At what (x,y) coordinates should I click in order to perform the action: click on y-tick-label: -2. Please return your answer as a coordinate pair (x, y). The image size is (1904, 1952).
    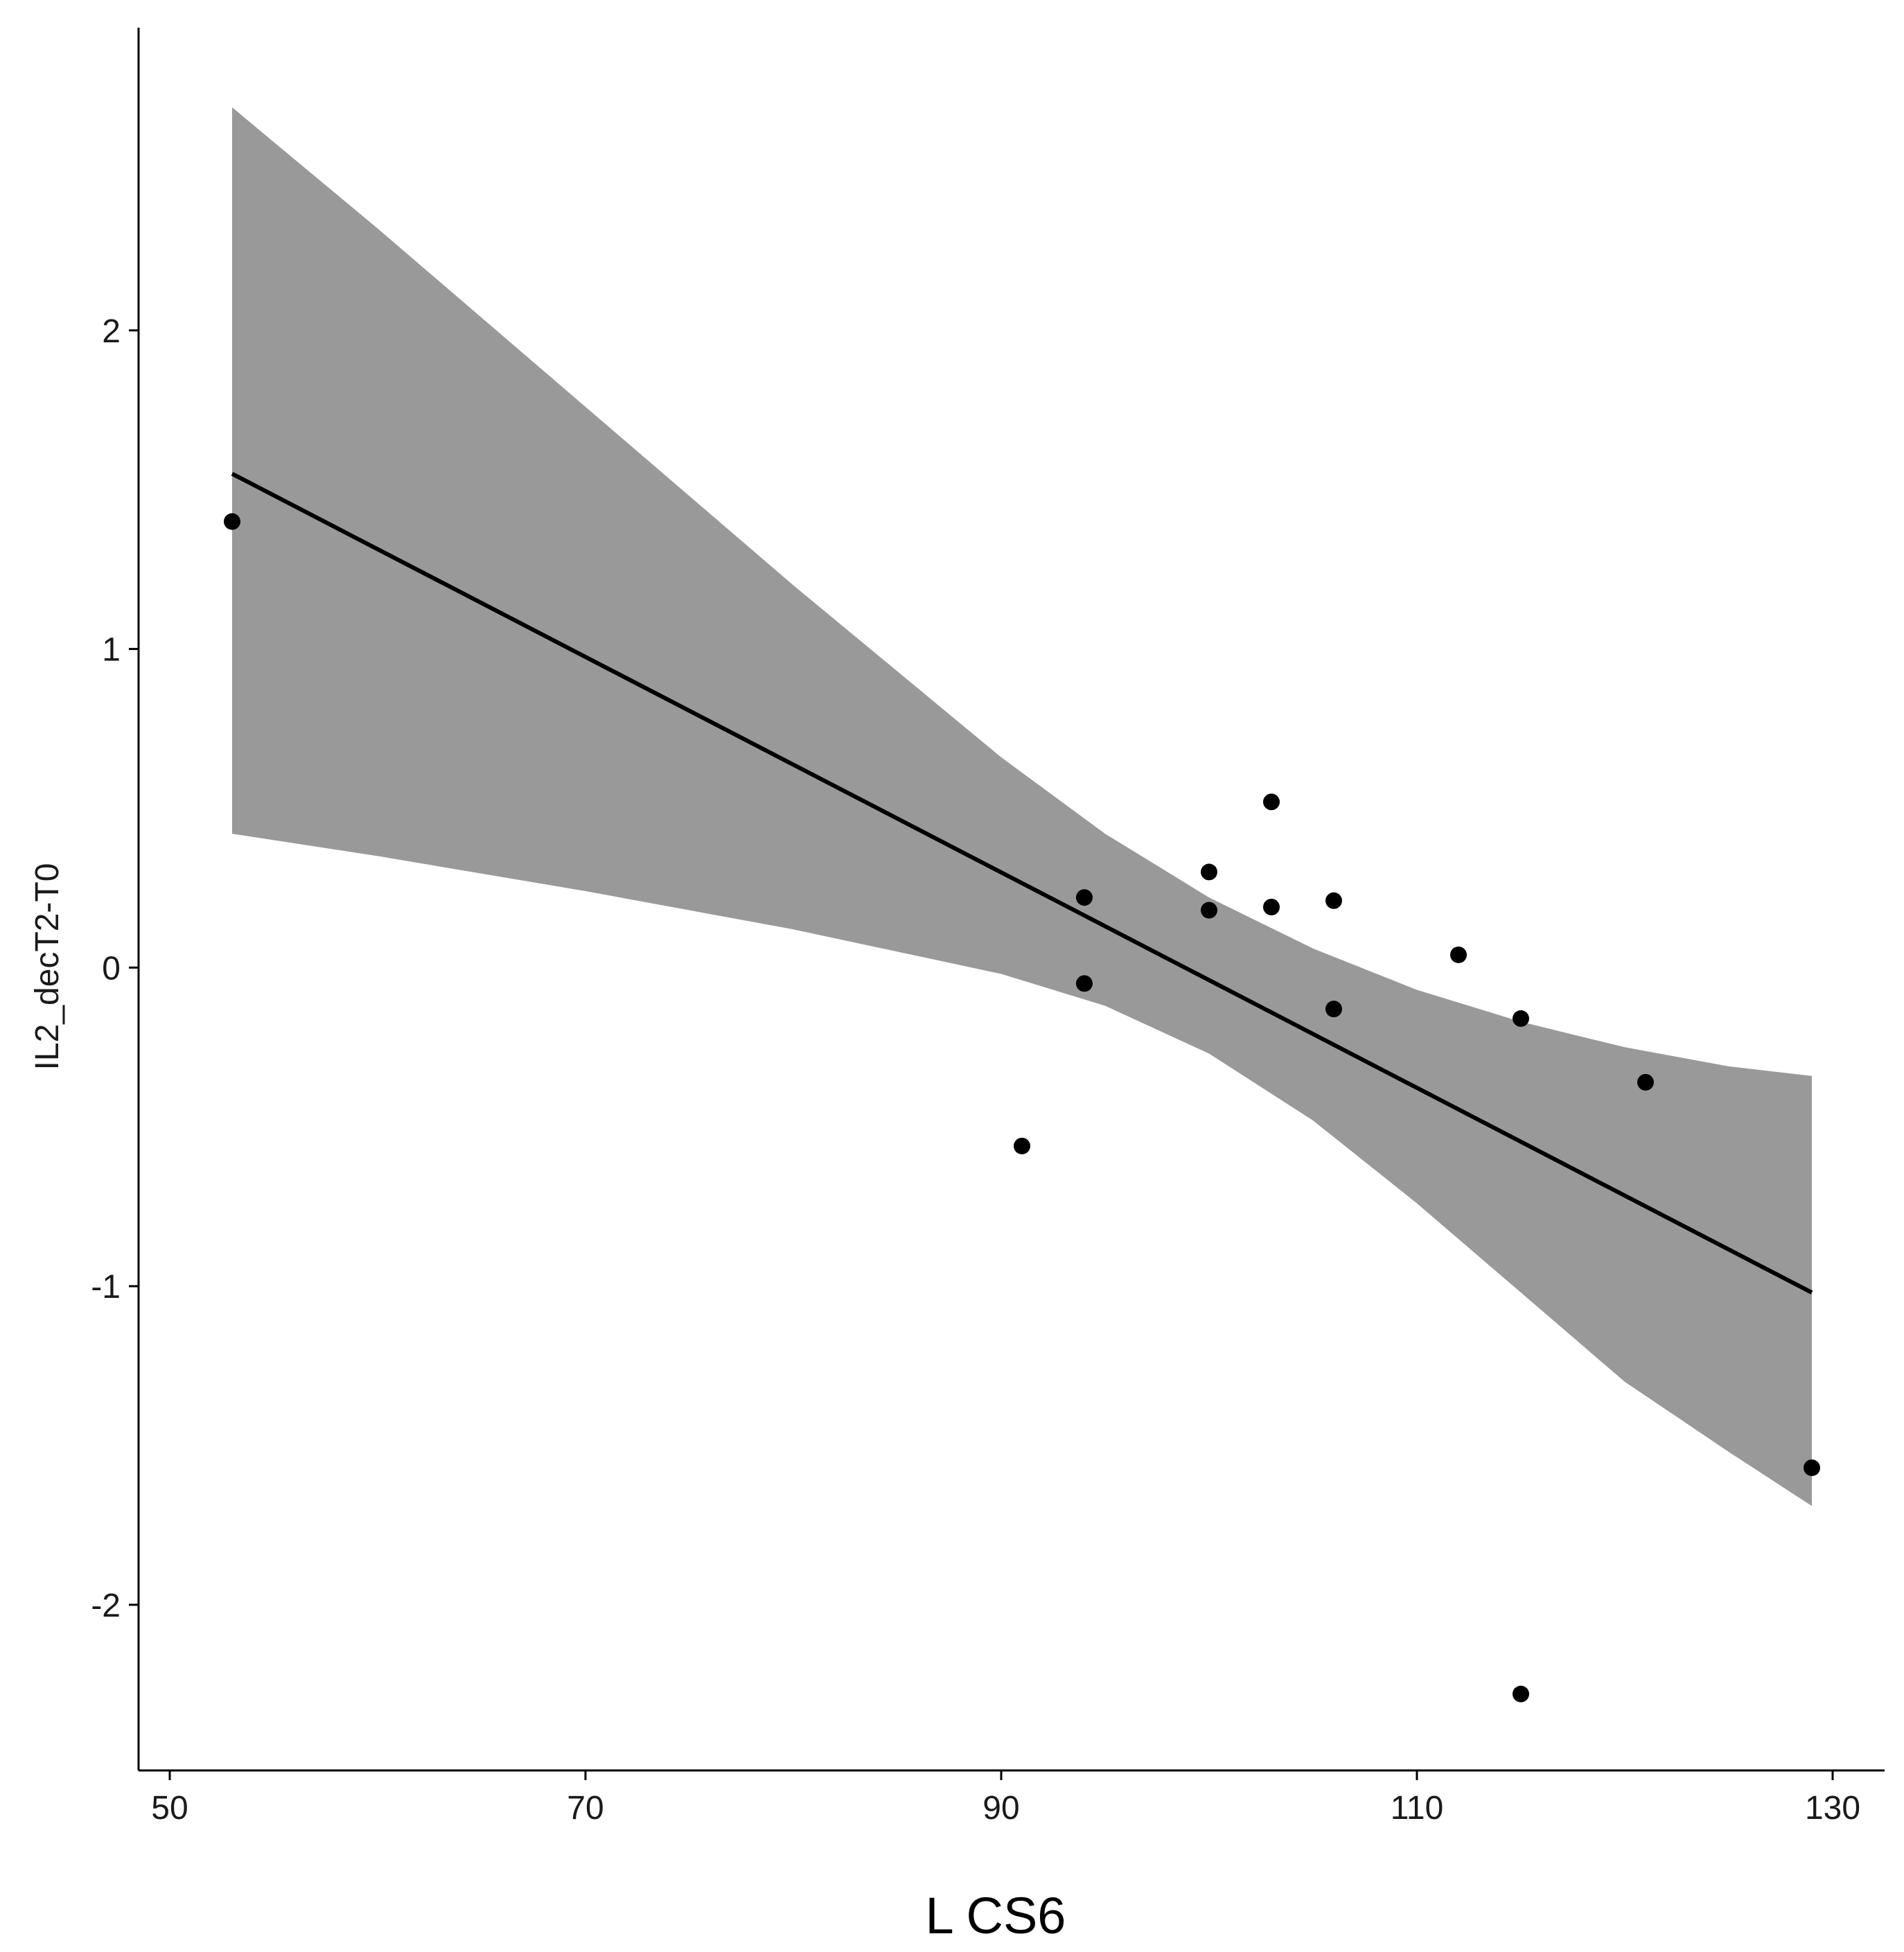
    Looking at the image, I should click on (106, 1606).